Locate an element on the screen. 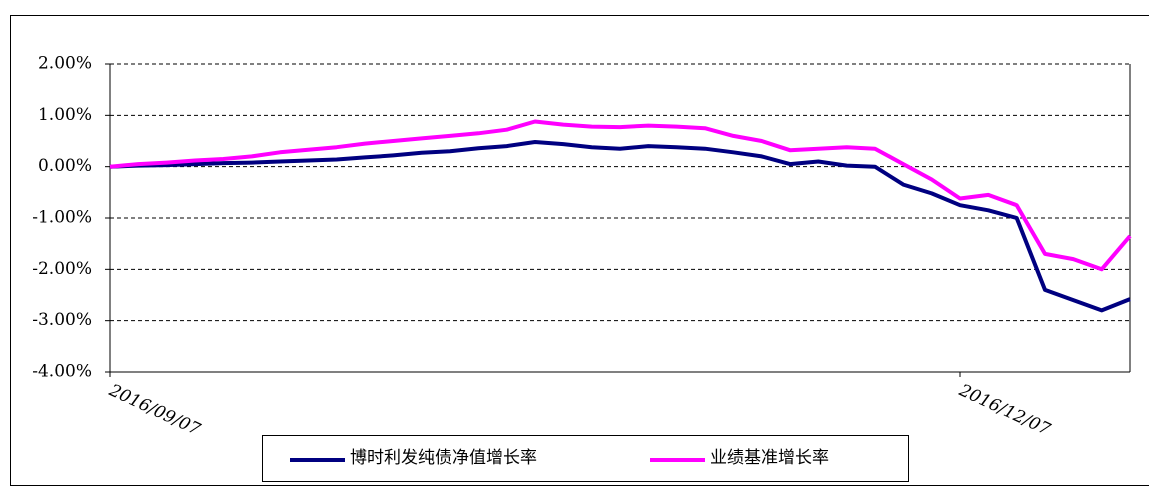  y-tick-label: 1.00% is located at coordinates (65, 115).